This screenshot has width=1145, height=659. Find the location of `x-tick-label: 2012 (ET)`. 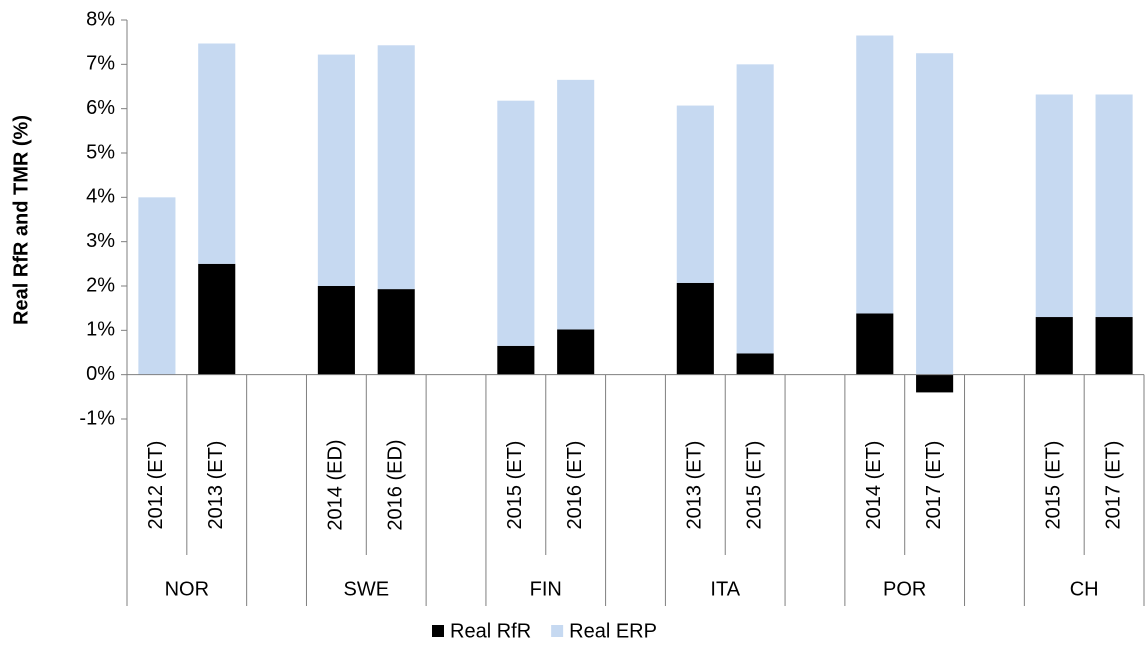

x-tick-label: 2012 (ET) is located at coordinates (156, 485).